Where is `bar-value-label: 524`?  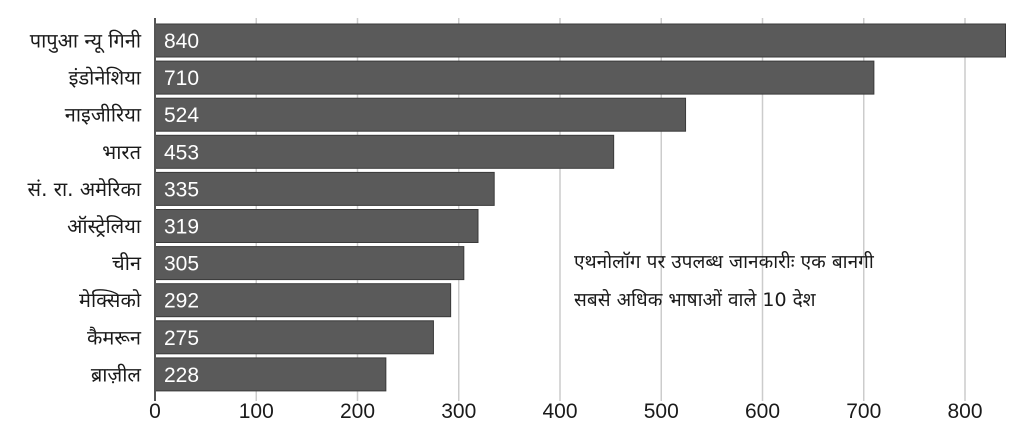 bar-value-label: 524 is located at coordinates (181, 115).